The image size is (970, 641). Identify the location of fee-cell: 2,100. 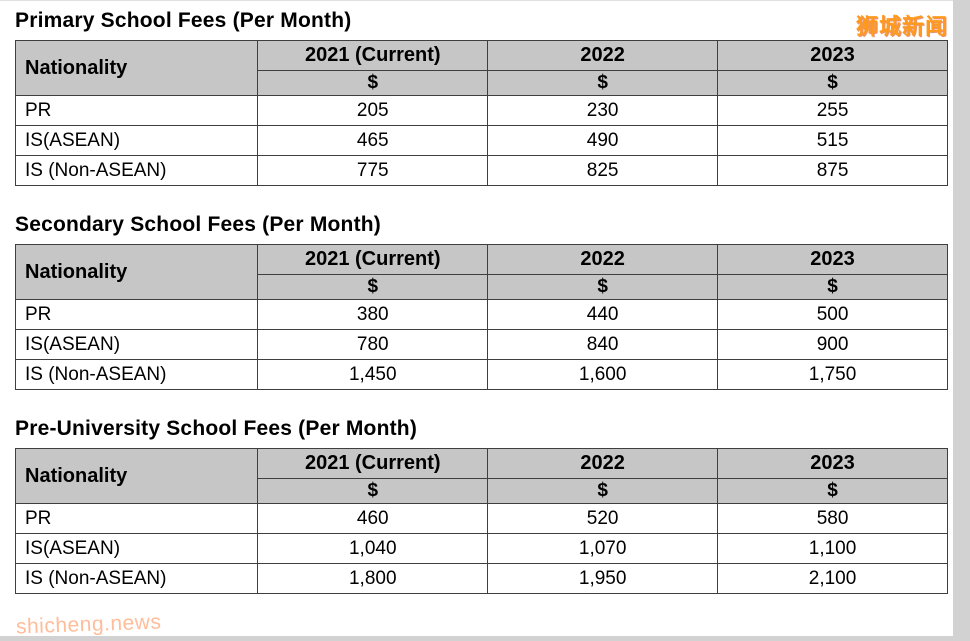
(832, 578).